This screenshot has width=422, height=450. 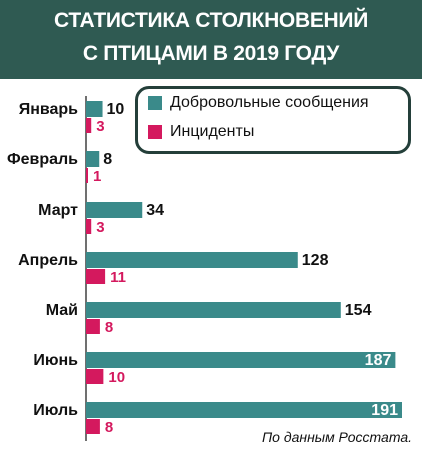 What do you see at coordinates (118, 277) in the screenshot?
I see `value-label-incidents: 11` at bounding box center [118, 277].